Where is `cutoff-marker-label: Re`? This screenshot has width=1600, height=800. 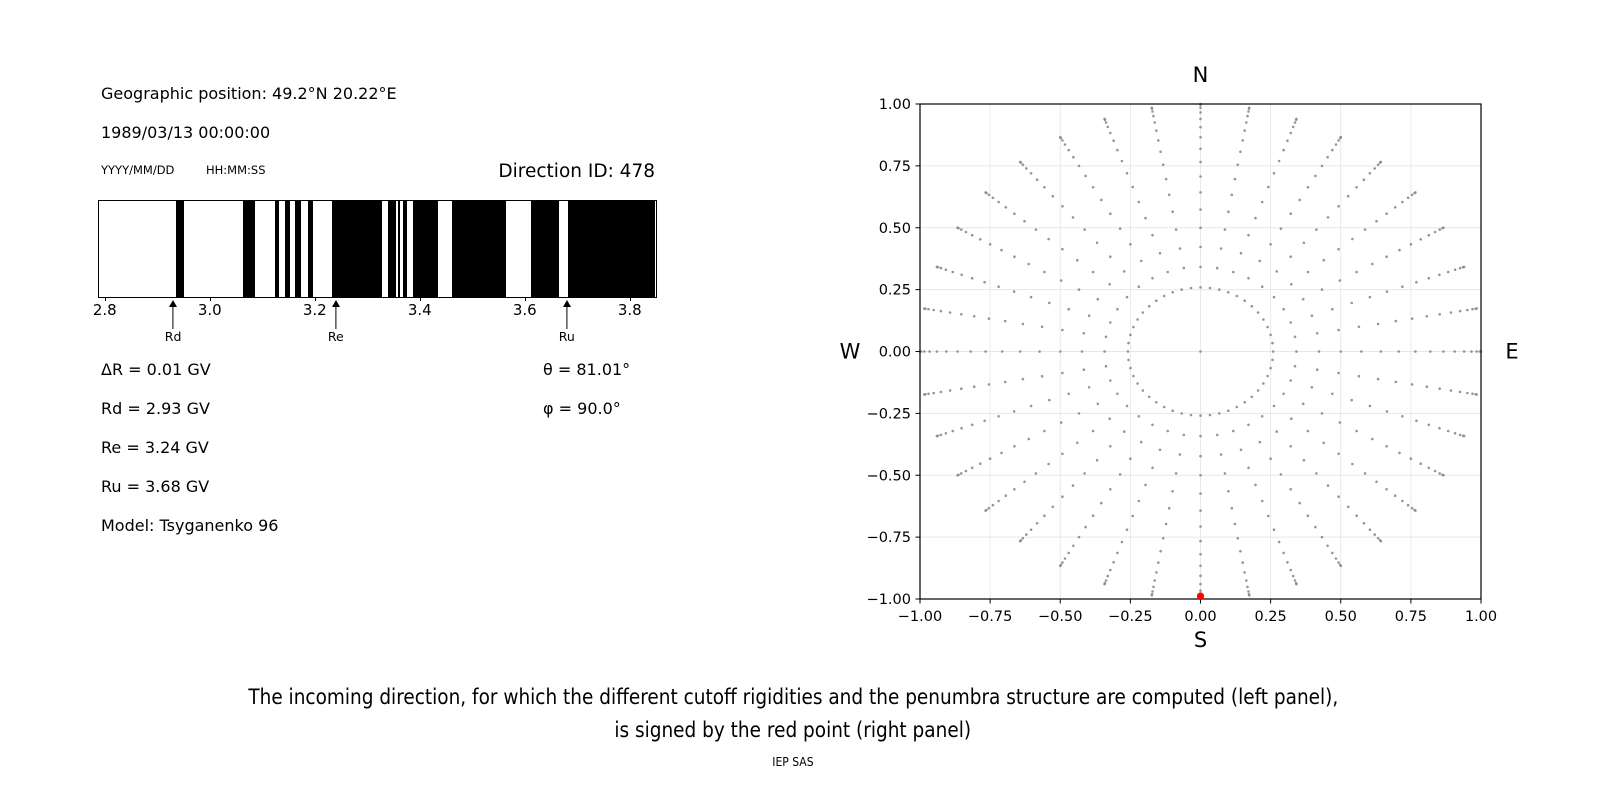
cutoff-marker-label: Re is located at coordinates (335, 336).